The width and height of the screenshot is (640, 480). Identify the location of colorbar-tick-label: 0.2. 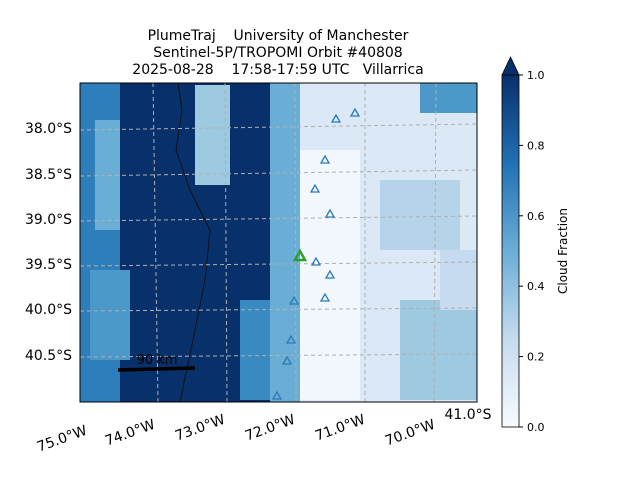
(536, 357).